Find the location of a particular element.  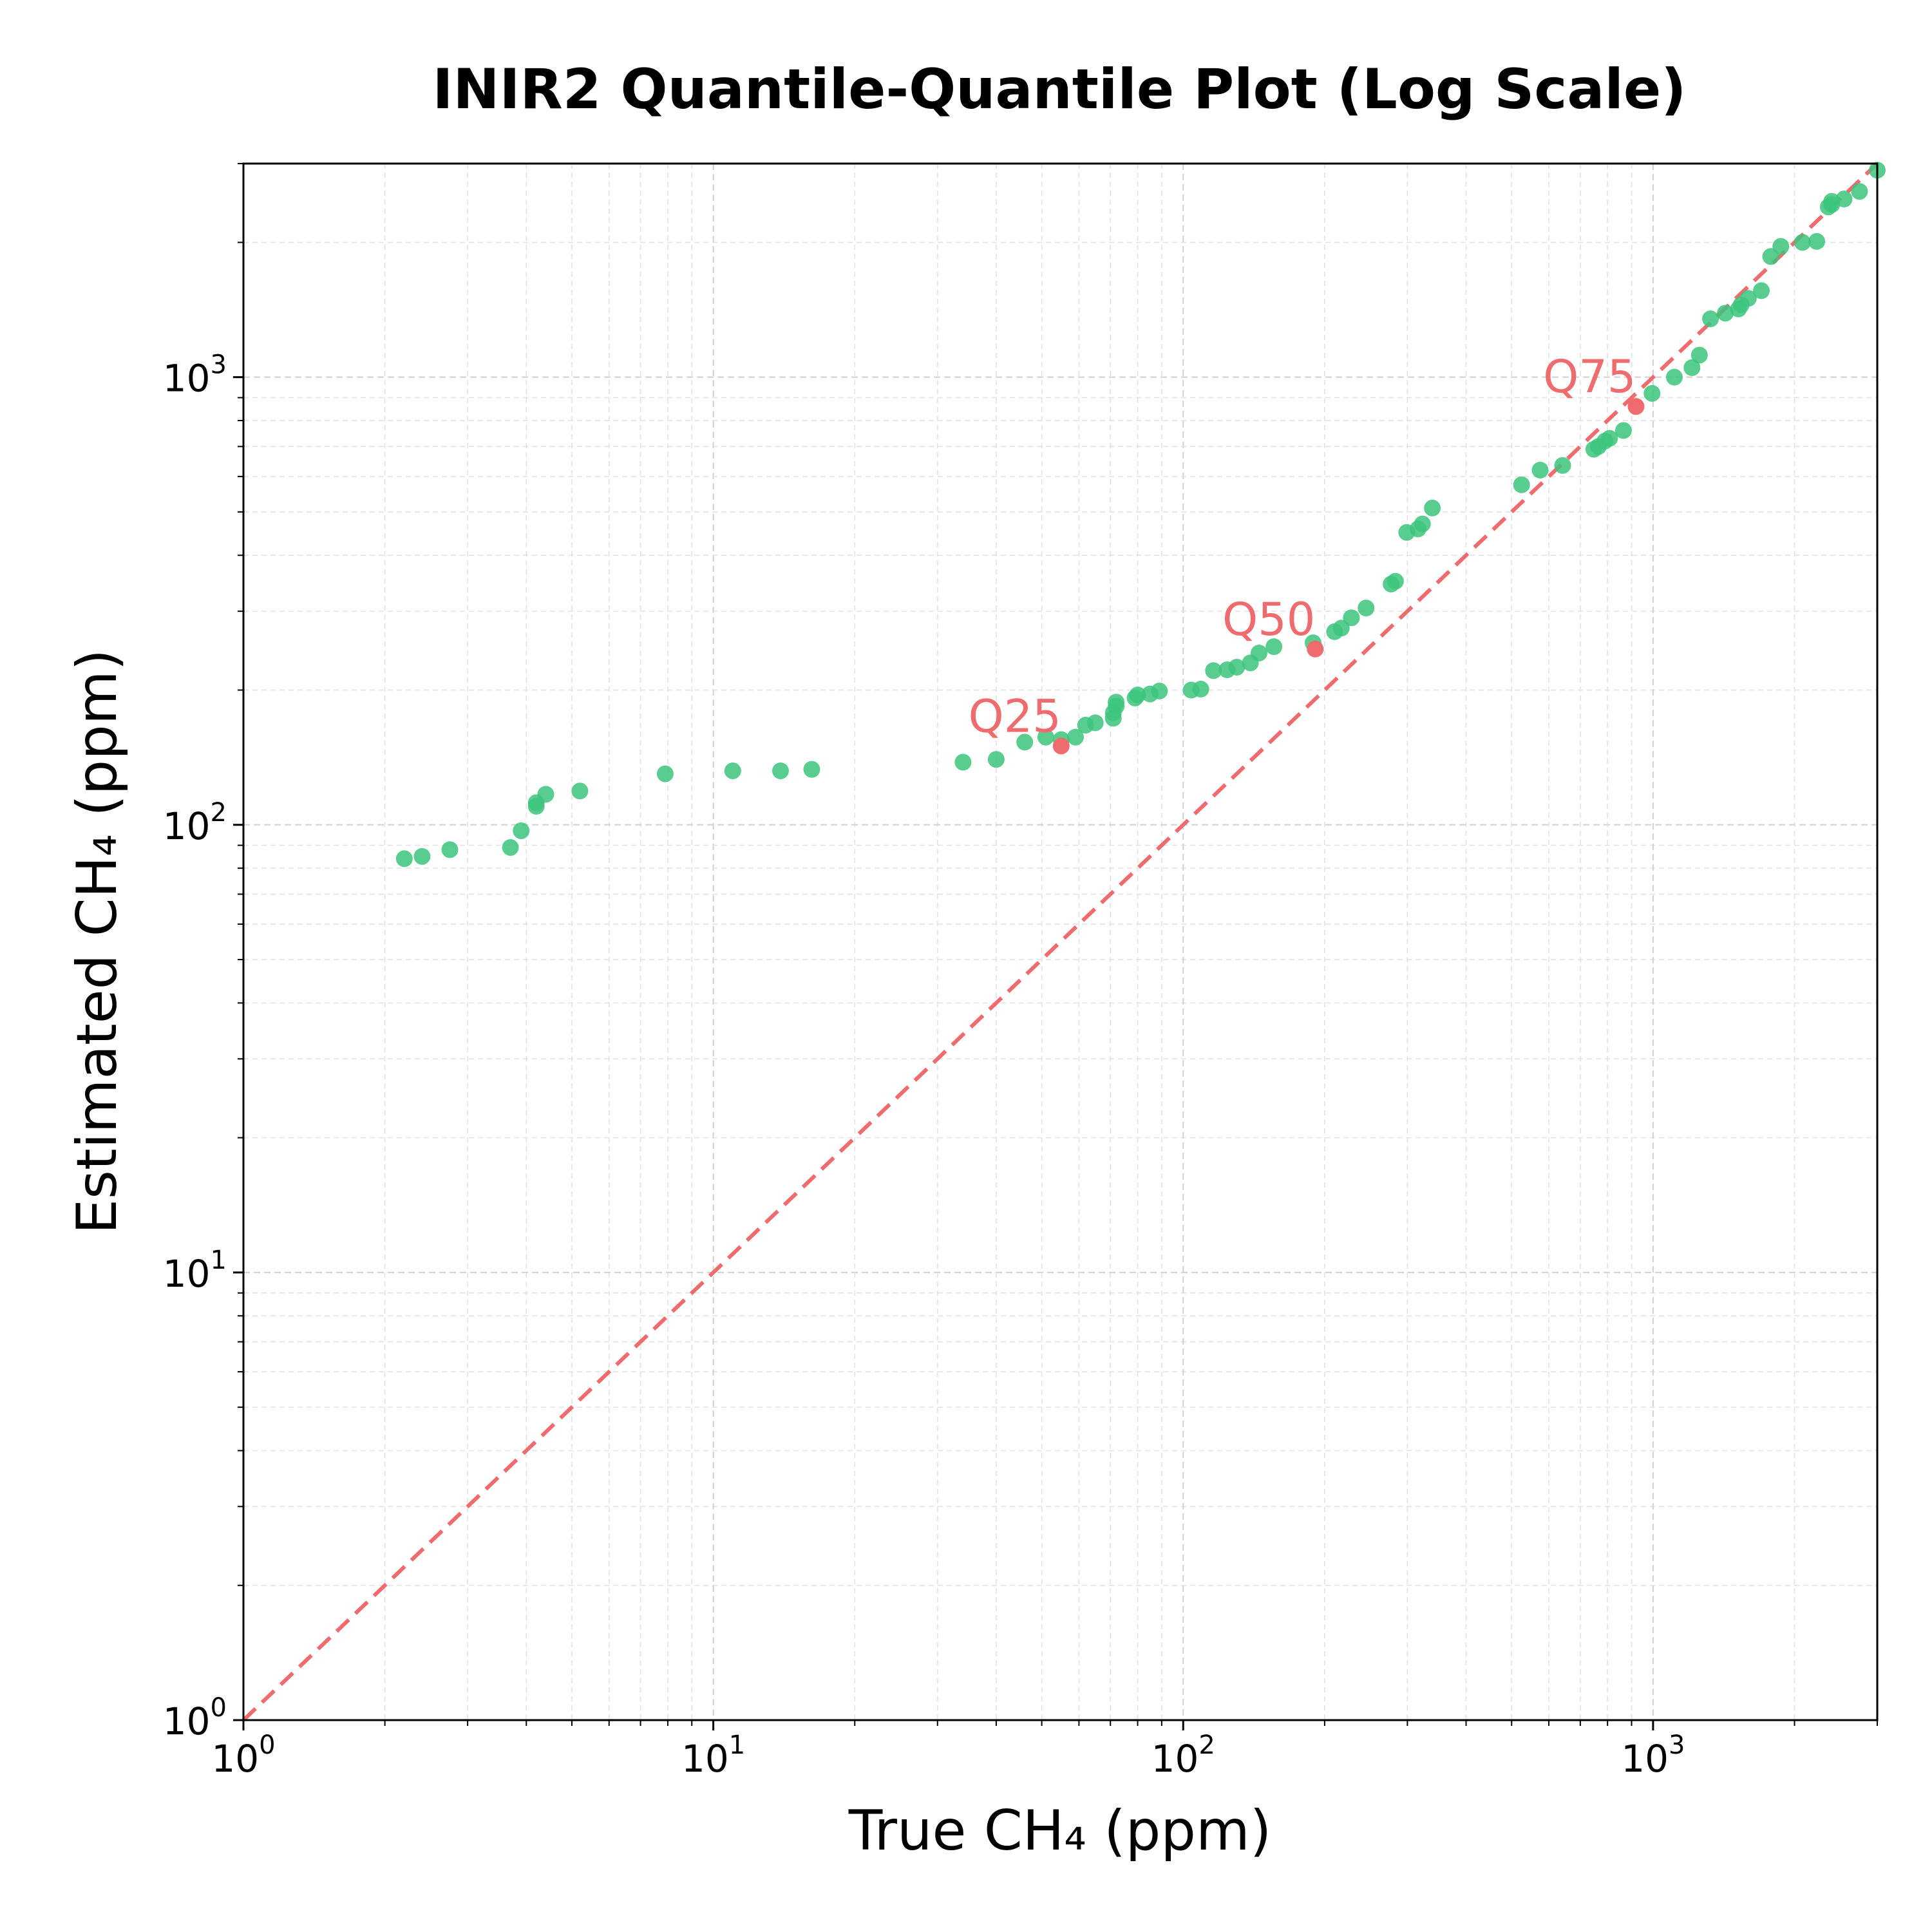

quantile-label-q25: Q25 is located at coordinates (1015, 716).